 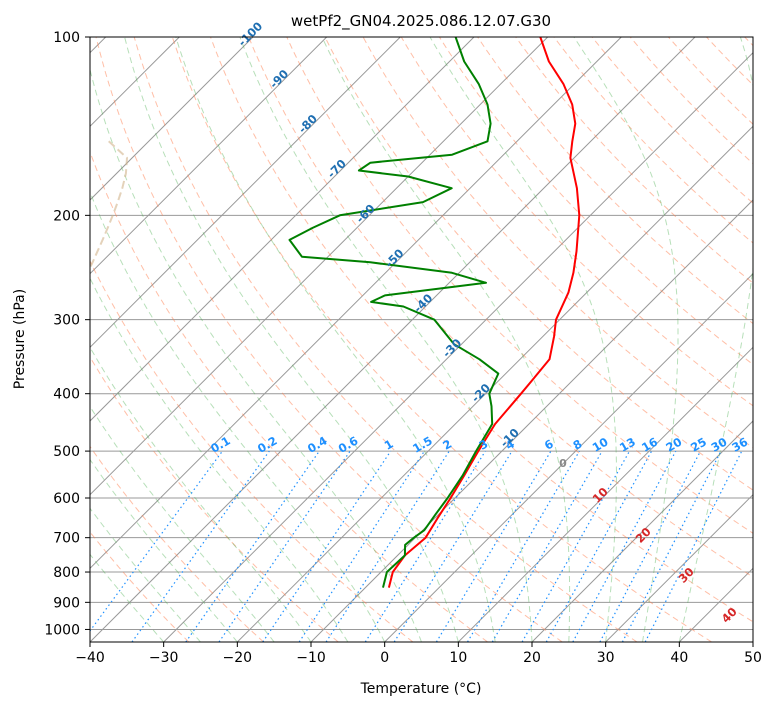 I want to click on x-tick-label: 0, so click(x=384, y=658).